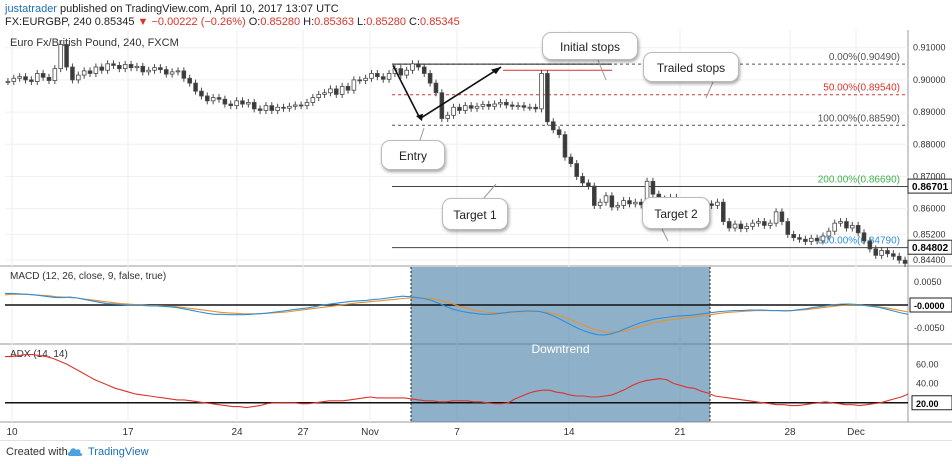 The height and width of the screenshot is (464, 952). Describe the element at coordinates (362, 22) in the screenshot. I see `low-label: L:` at that location.